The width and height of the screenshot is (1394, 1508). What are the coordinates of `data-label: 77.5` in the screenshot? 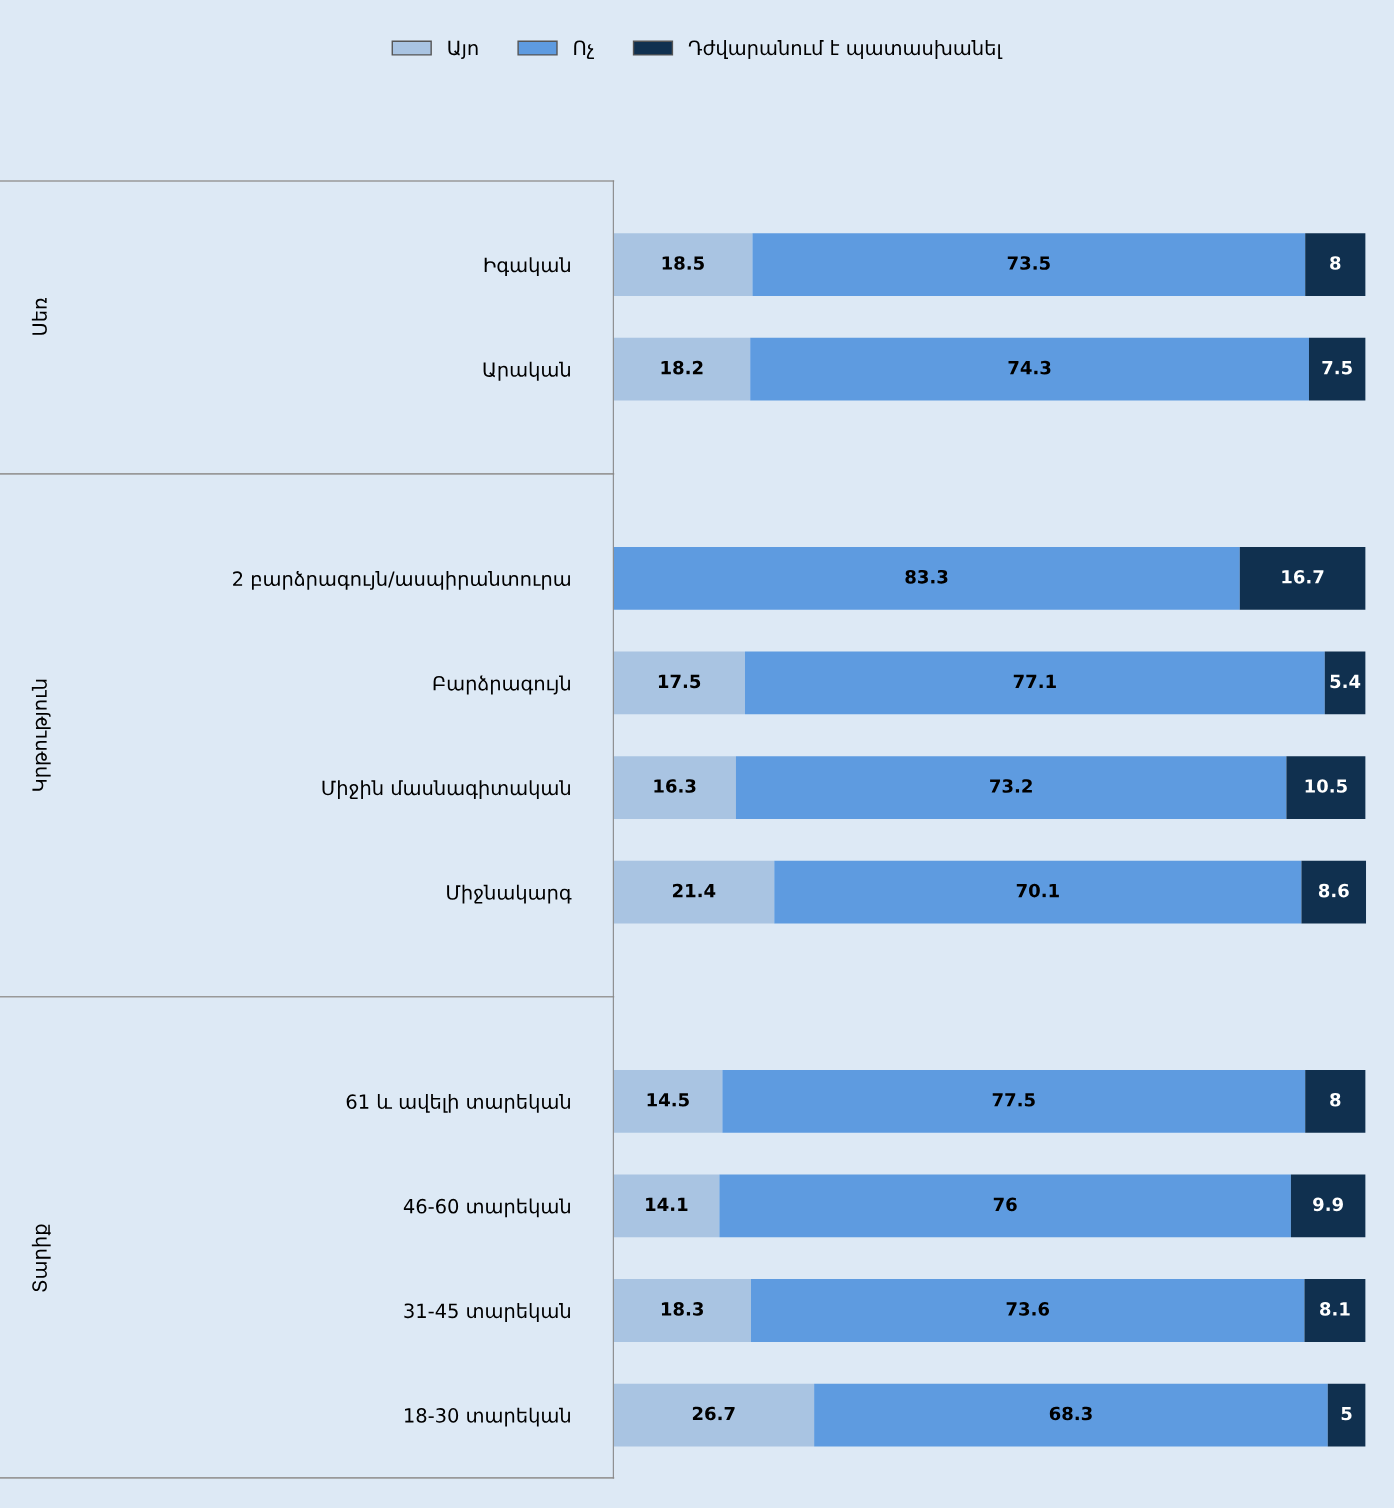 It's located at (1013, 1100).